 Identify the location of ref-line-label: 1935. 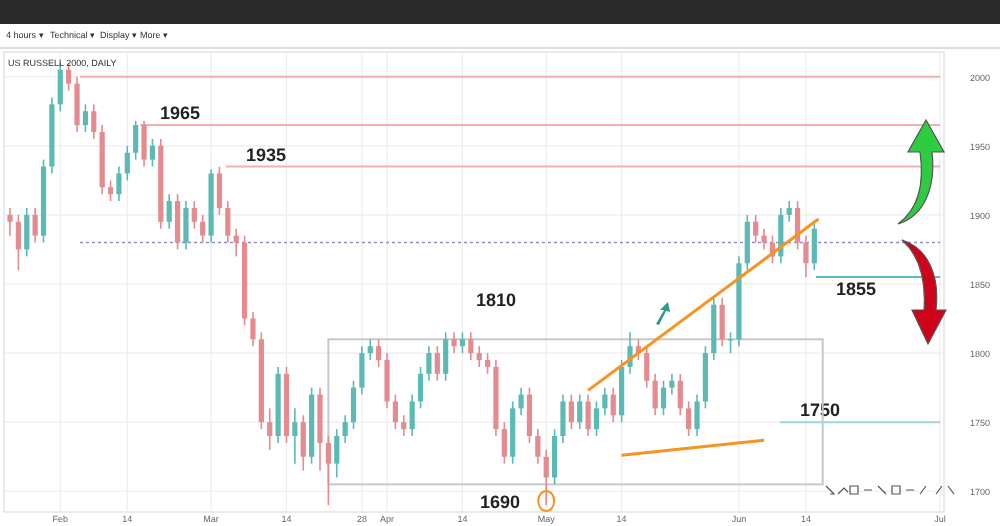
(266, 154).